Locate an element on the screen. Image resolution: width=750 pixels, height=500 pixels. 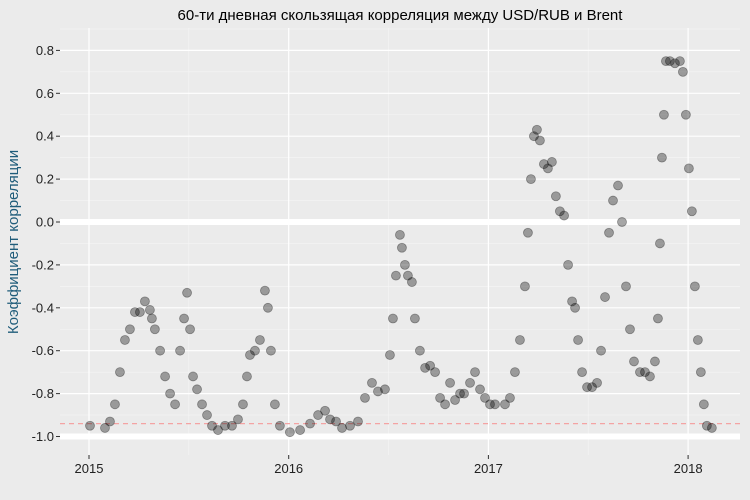
y-tick-label: -0.4 is located at coordinates (43, 307).